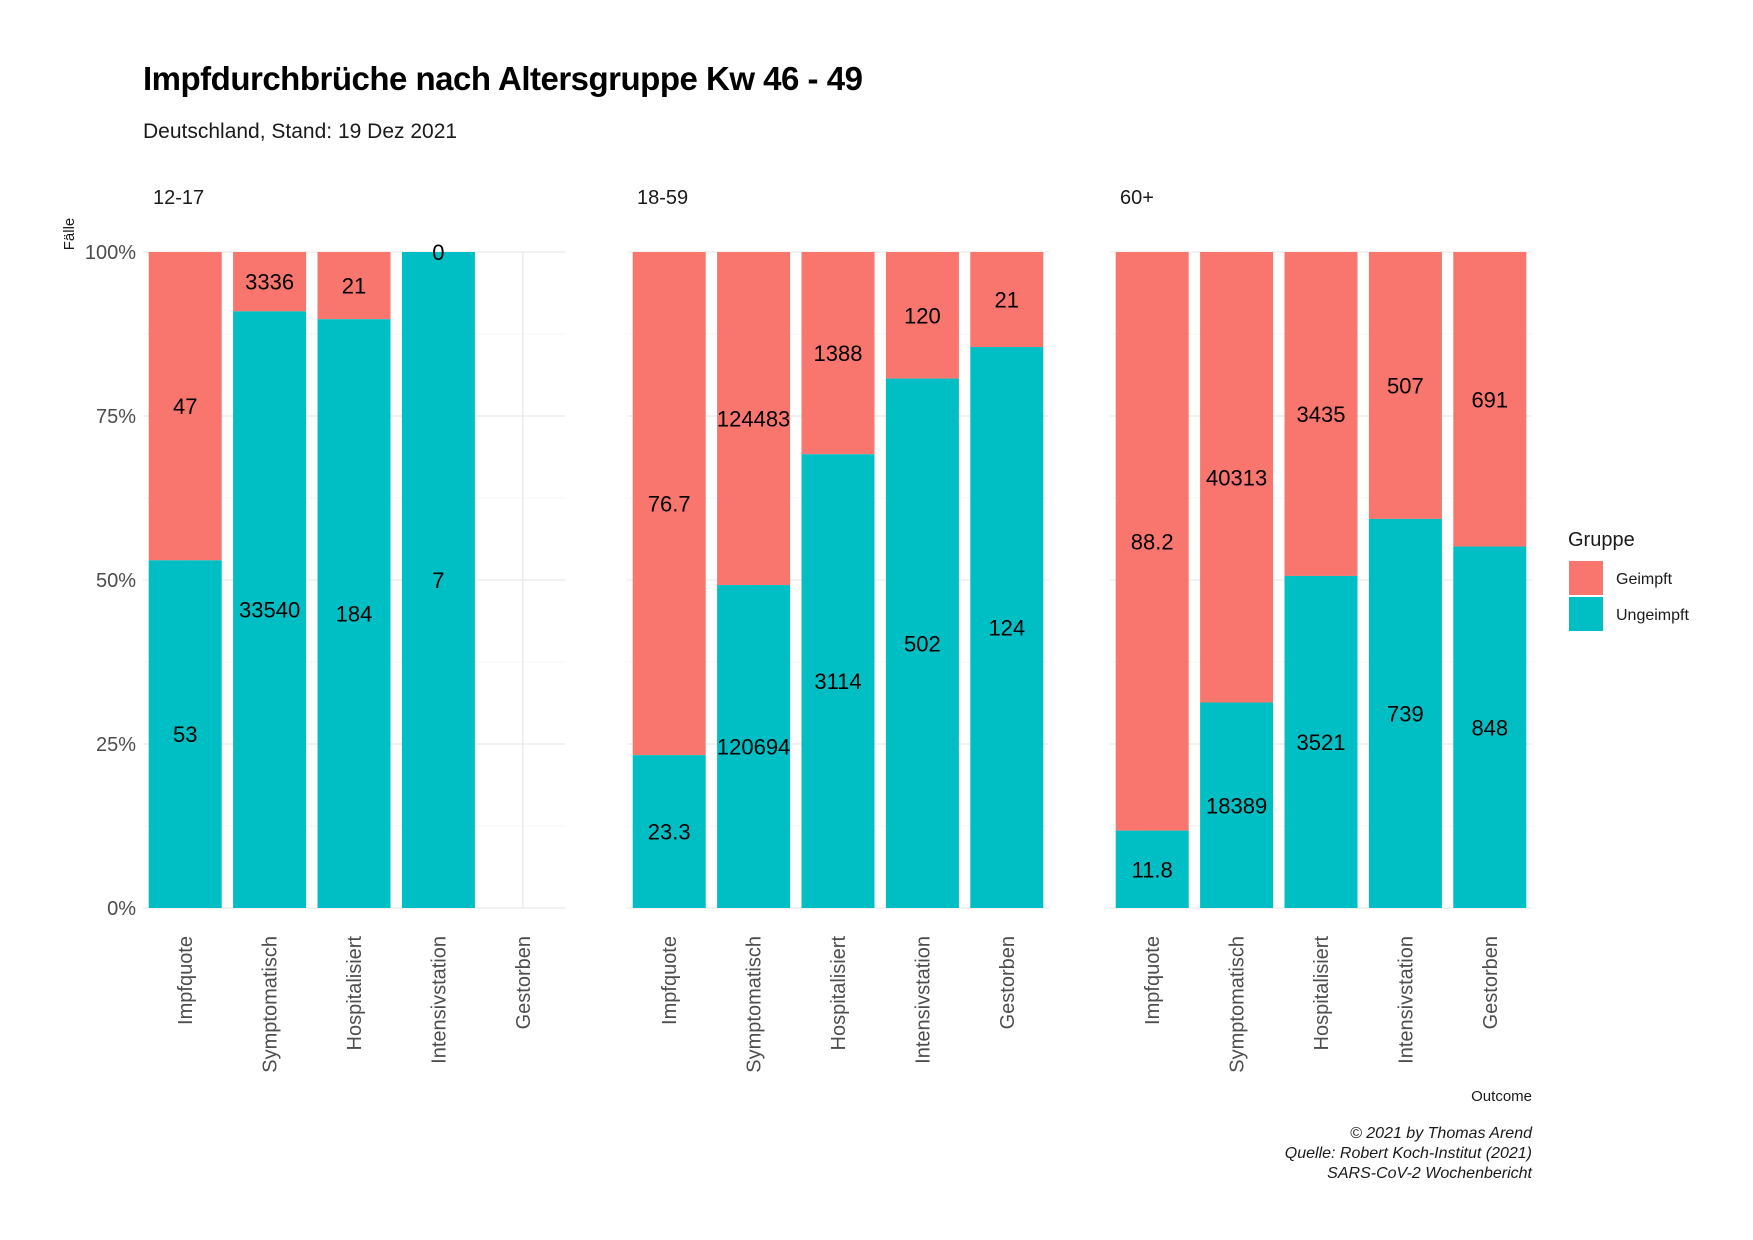 The height and width of the screenshot is (1240, 1753). I want to click on data-label-ungeimpft: 120694, so click(753, 747).